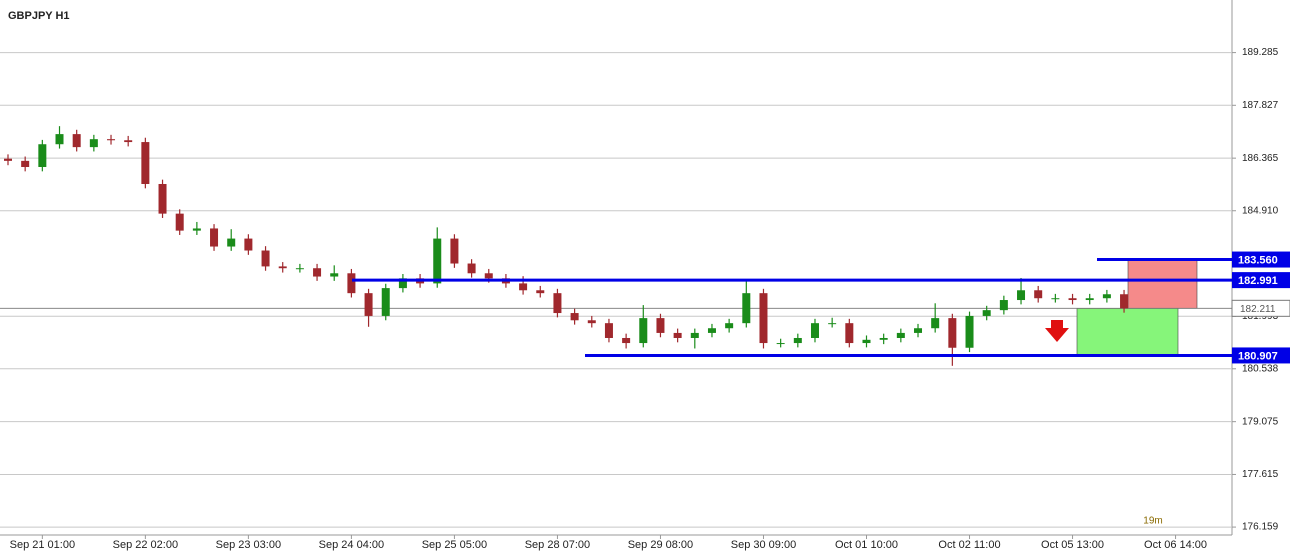 This screenshot has height=552, width=1290. Describe the element at coordinates (248, 545) in the screenshot. I see `x-tick-label: Sep 23 03:00` at that location.